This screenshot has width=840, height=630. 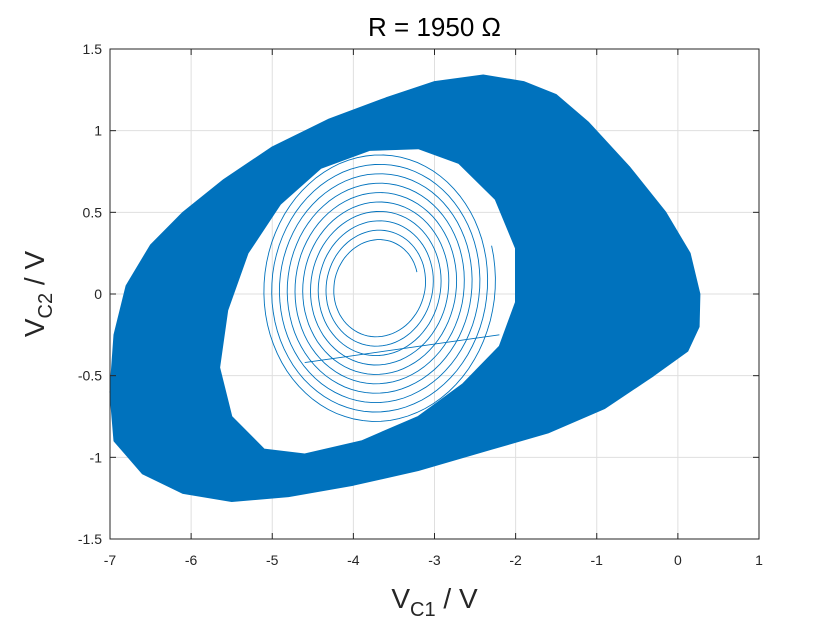 I want to click on x-tick-label: -3, so click(x=434, y=560).